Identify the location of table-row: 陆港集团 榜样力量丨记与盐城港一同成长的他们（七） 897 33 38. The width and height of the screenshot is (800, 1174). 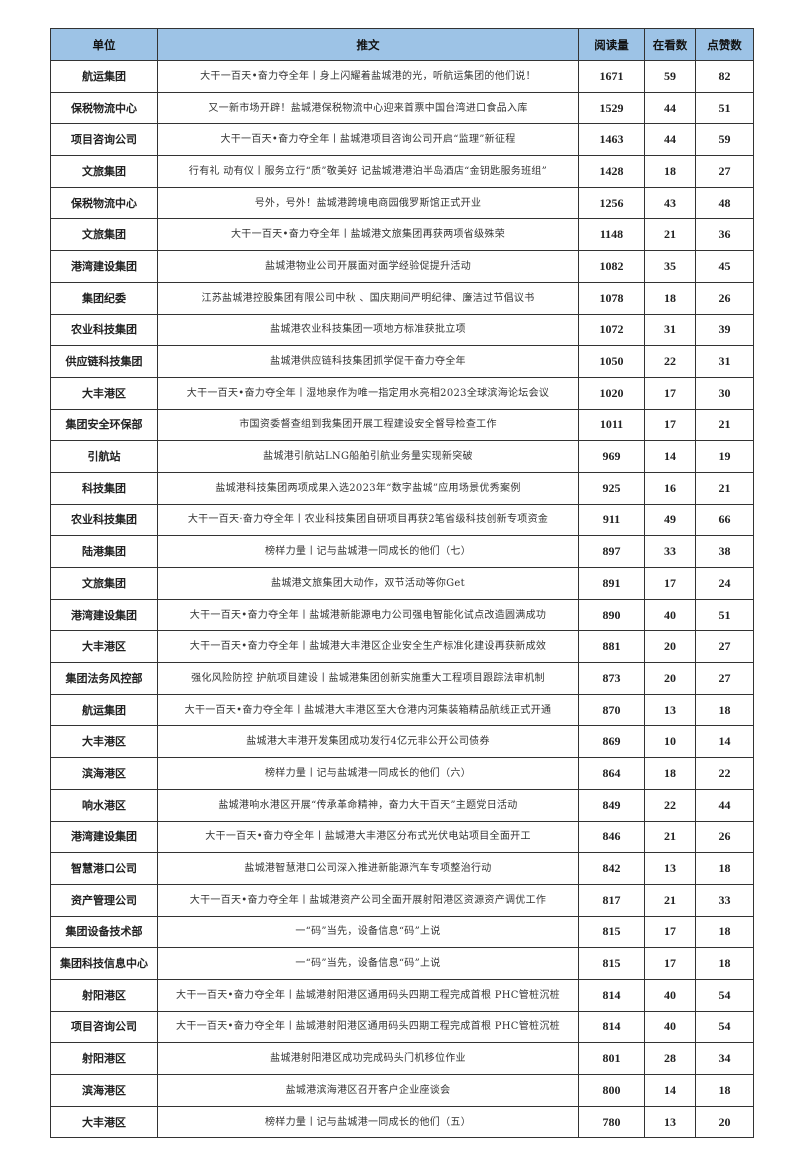
(402, 551).